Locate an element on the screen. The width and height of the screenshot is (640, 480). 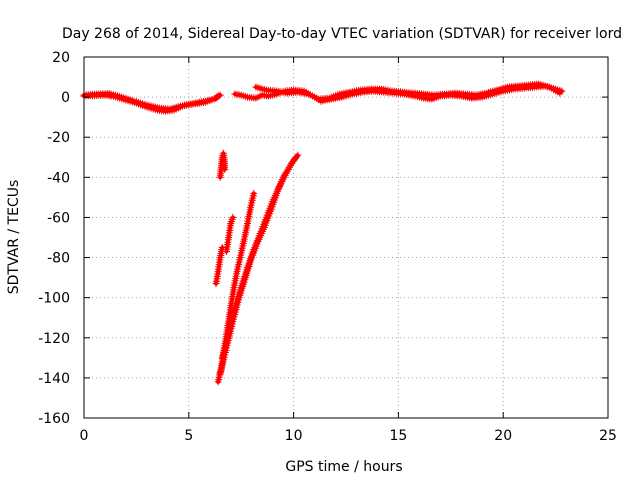
y-tick-label: -120 is located at coordinates (54, 339).